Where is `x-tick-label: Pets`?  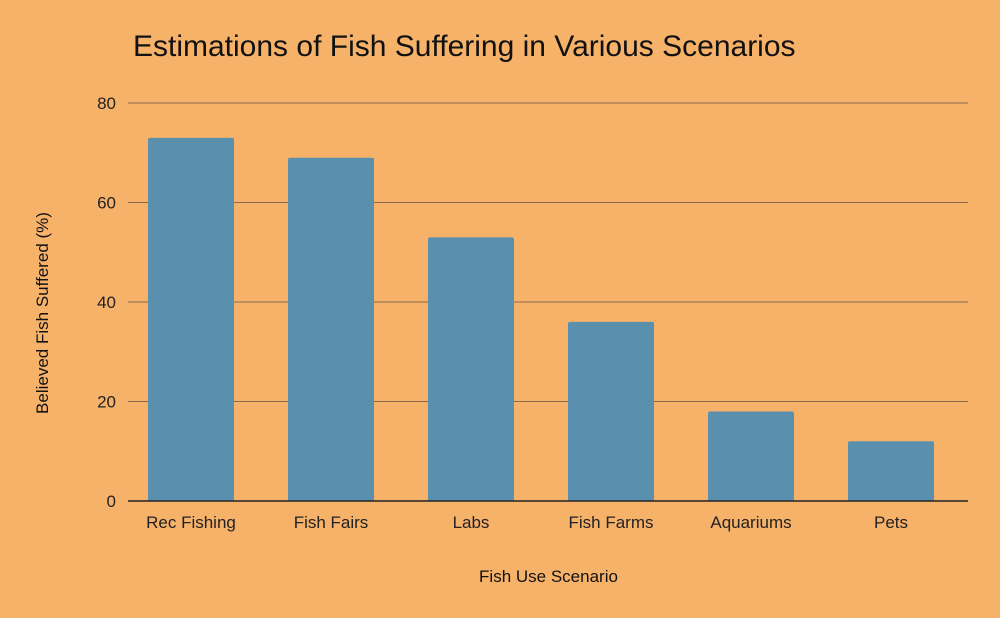
x-tick-label: Pets is located at coordinates (891, 522).